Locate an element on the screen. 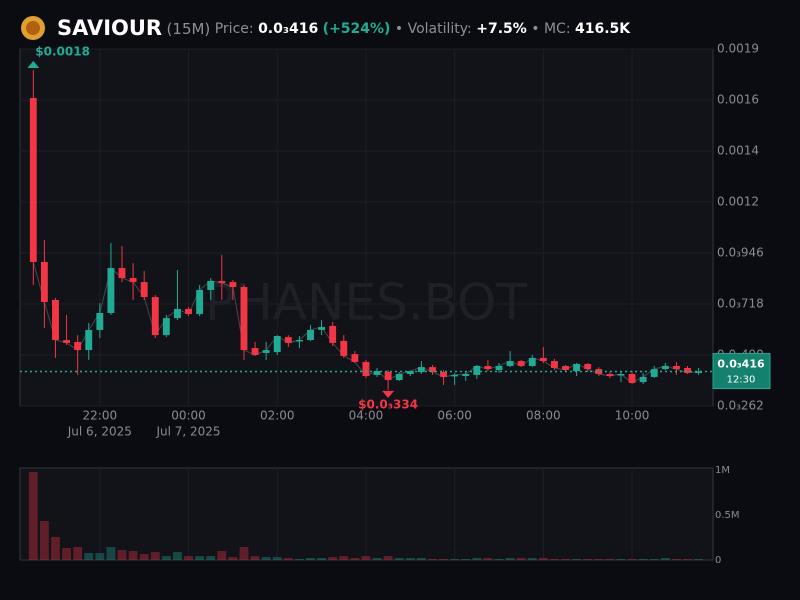 This screenshot has height=600, width=800. x-tick-label: 00:00 is located at coordinates (188, 416).